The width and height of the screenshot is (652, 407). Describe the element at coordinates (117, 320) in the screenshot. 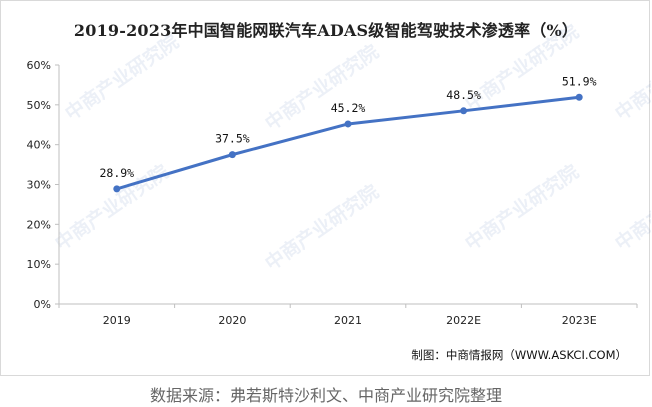

I see `x-tick-label: 2019` at that location.